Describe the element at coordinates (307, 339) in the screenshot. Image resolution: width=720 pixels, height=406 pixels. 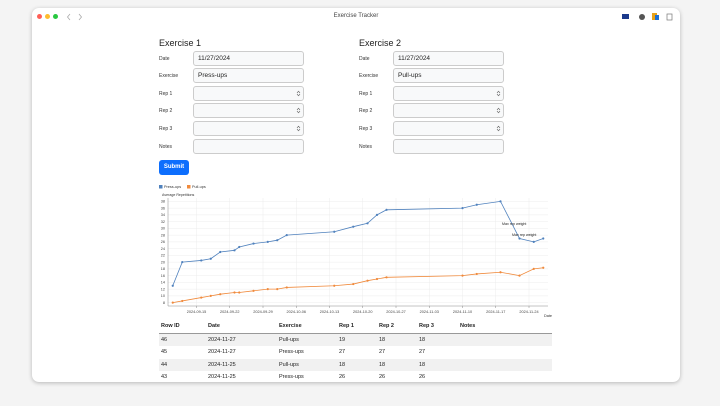
I see `table-cell: Pull-ups` at that location.